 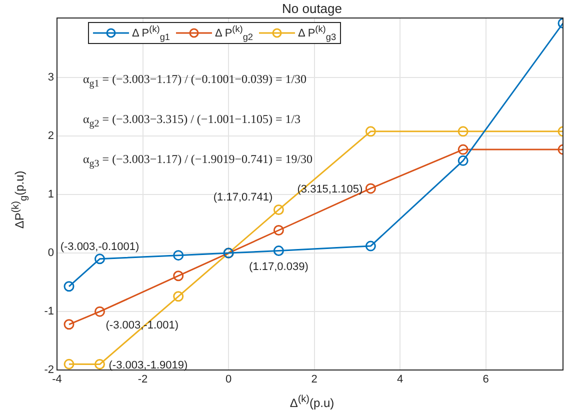 I want to click on x-tick-label: 2, so click(x=314, y=380).